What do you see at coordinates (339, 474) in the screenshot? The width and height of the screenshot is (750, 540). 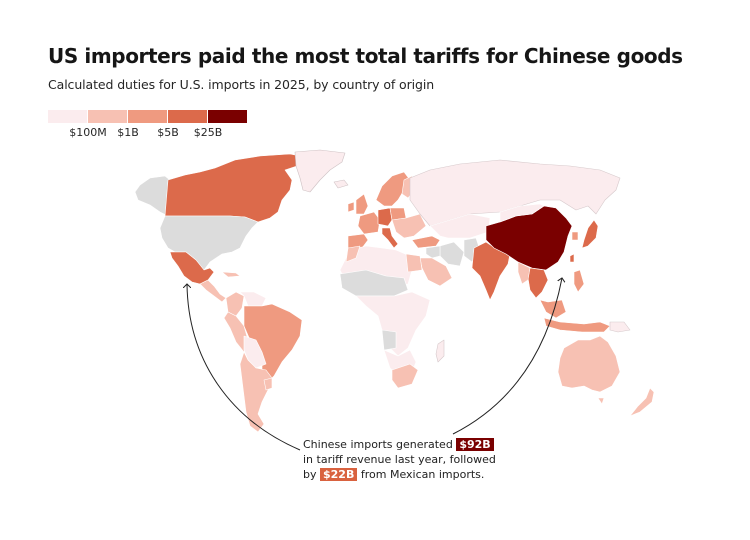 I see `mexico-value-badge: $22B` at bounding box center [339, 474].